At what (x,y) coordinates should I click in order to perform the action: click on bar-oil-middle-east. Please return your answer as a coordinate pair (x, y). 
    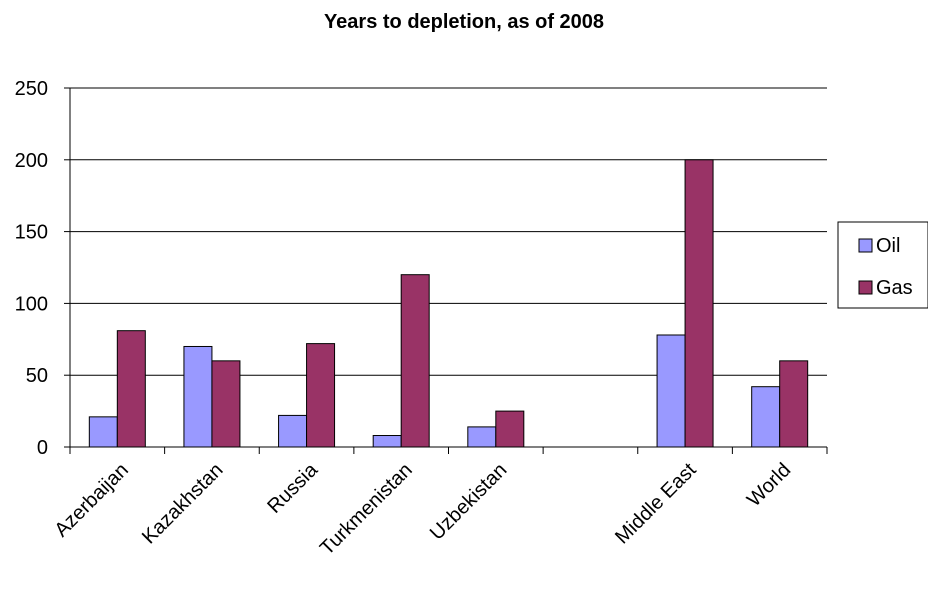
    Looking at the image, I should click on (671, 391).